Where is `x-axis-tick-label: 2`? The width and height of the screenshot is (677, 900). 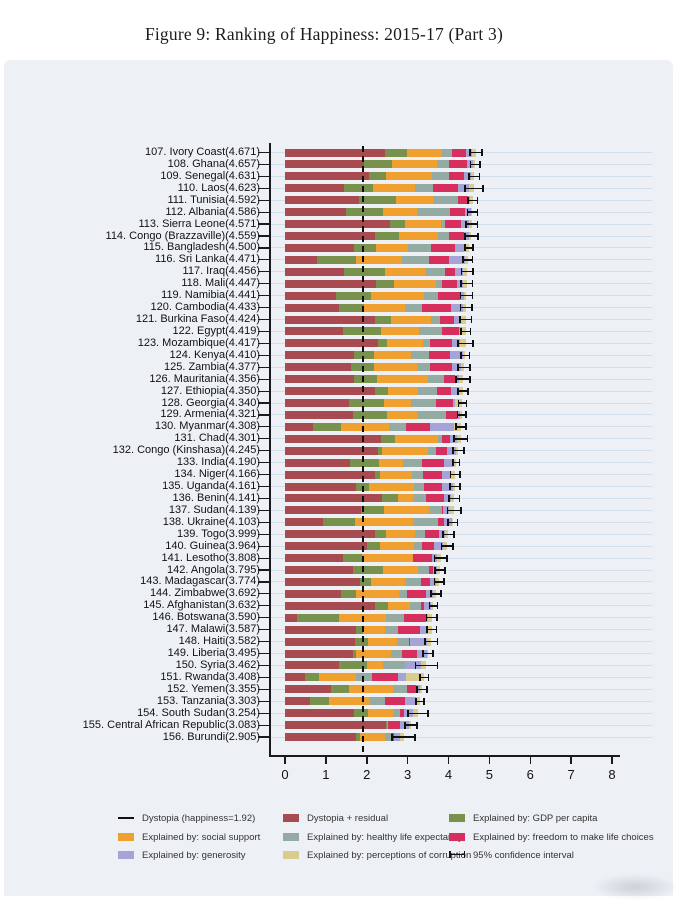 x-axis-tick-label: 2 is located at coordinates (367, 774).